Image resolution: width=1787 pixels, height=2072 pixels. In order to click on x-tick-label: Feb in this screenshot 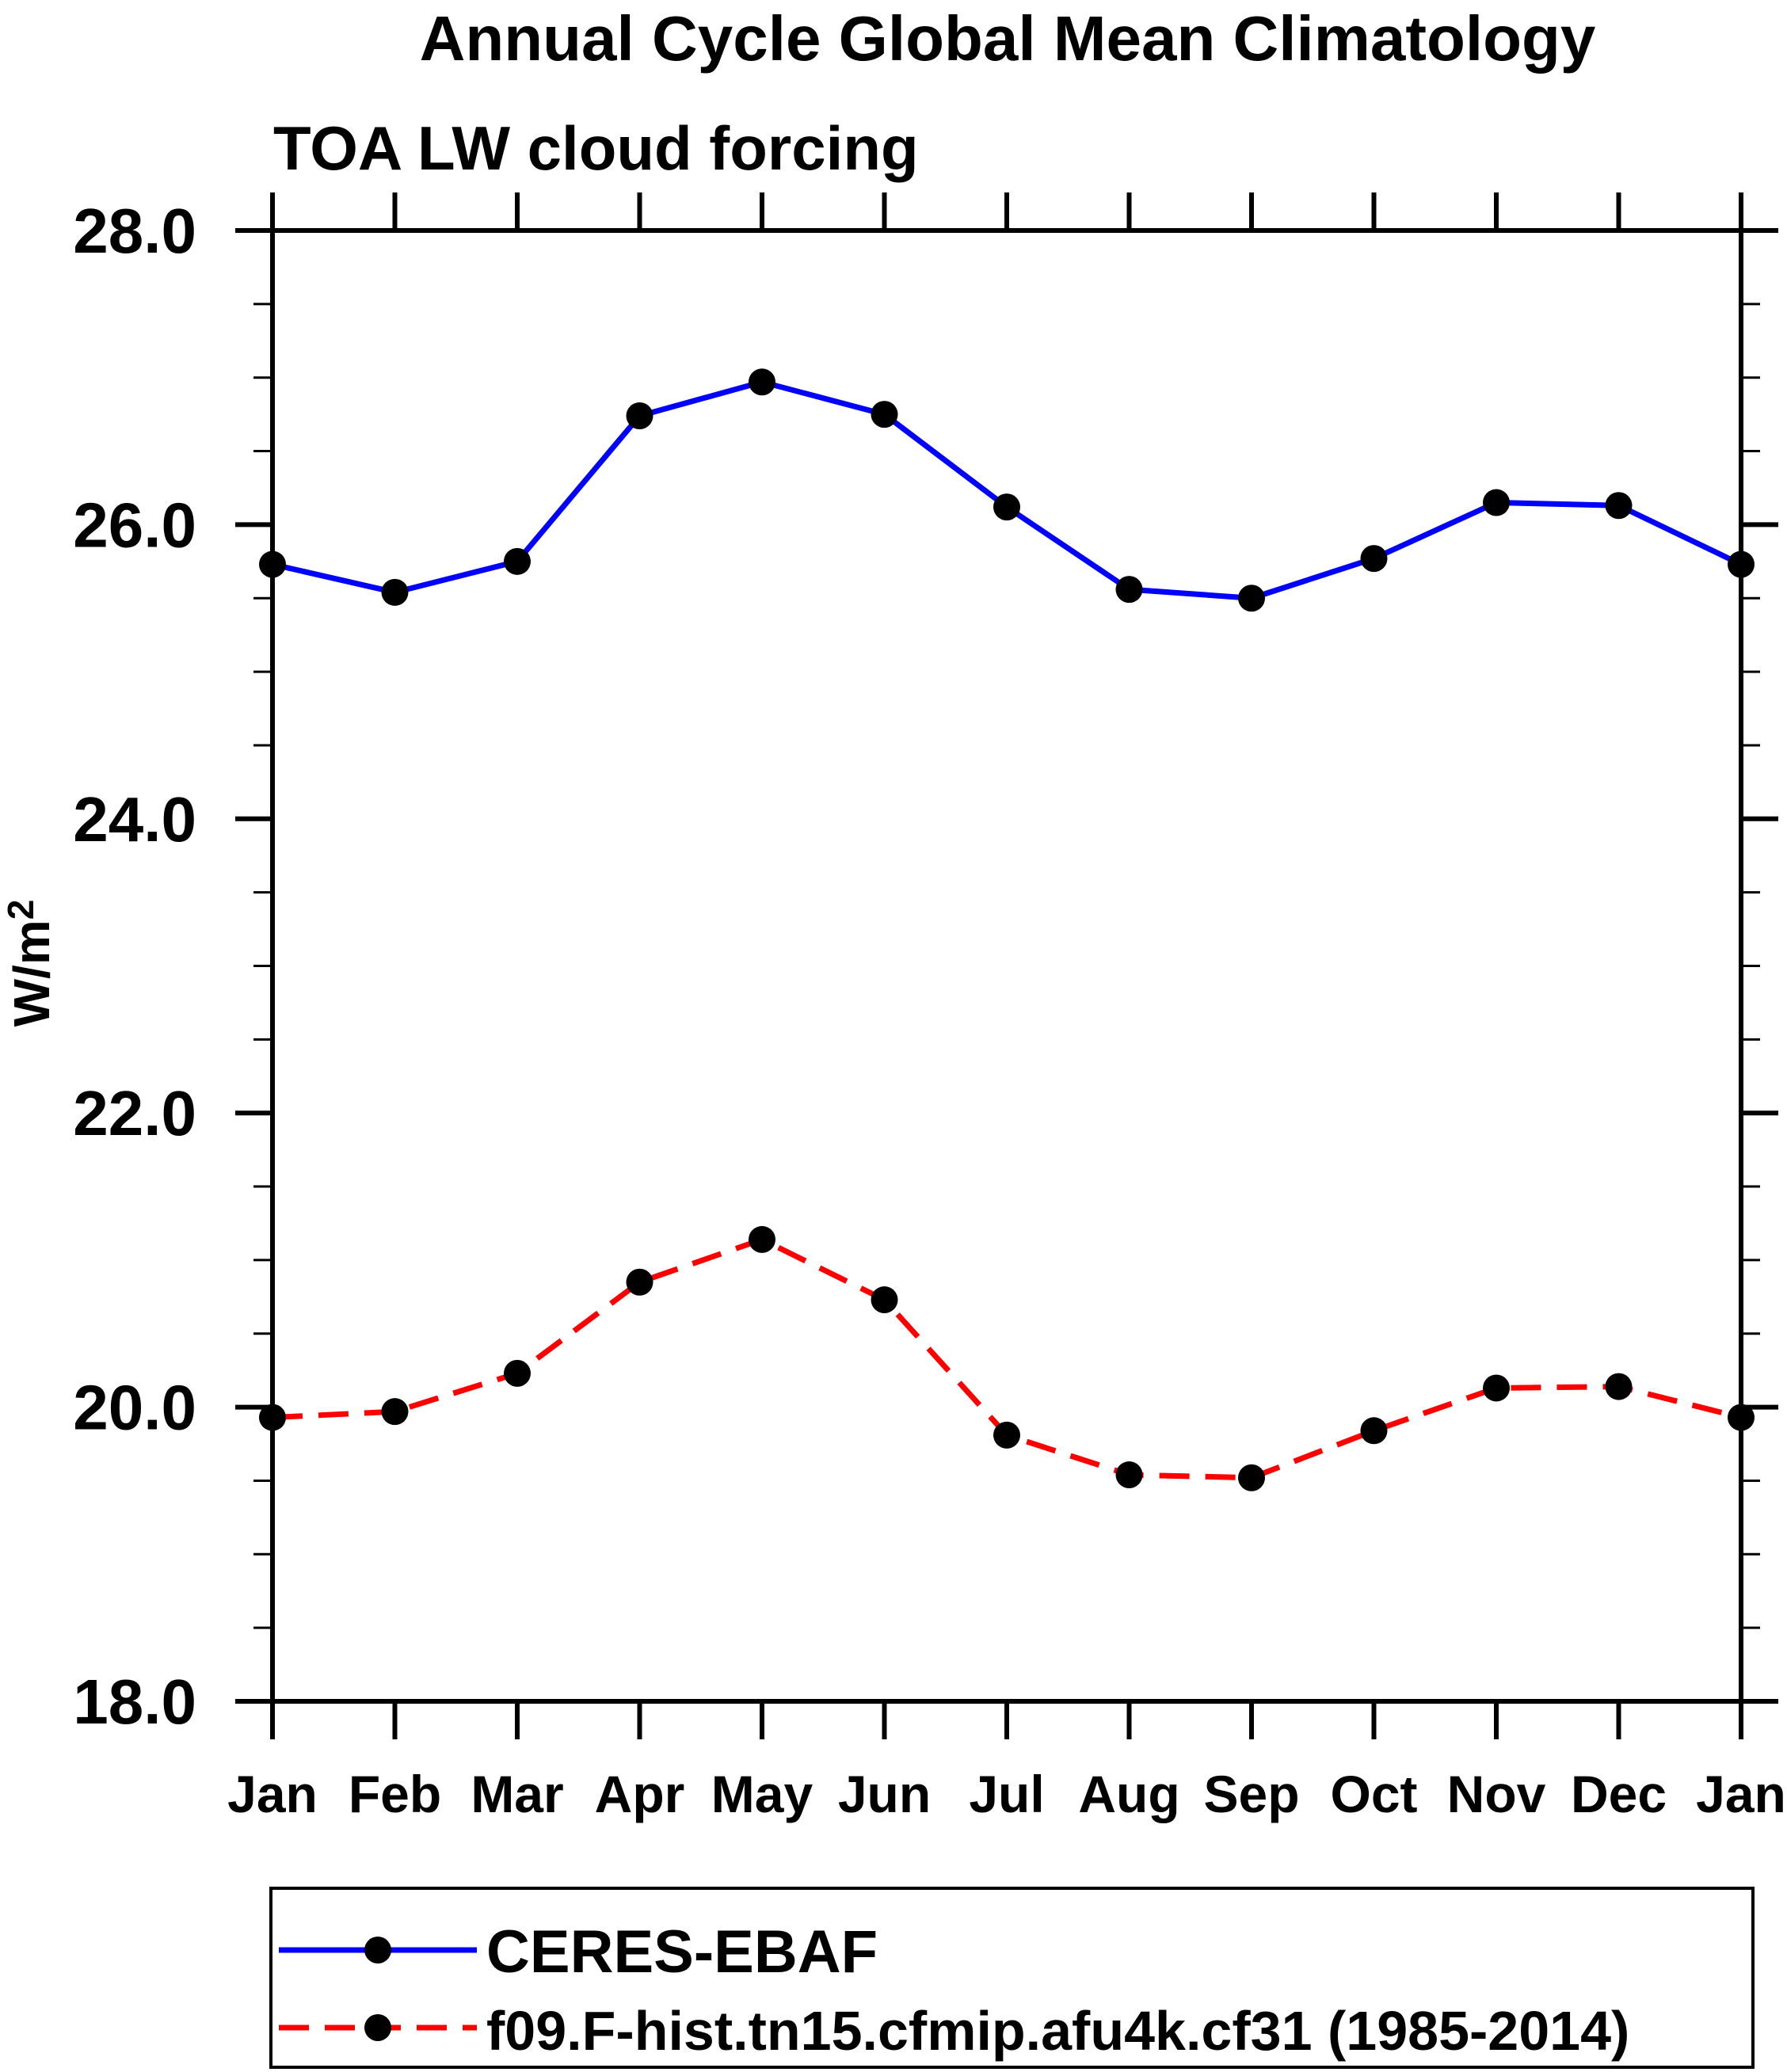, I will do `click(395, 1794)`.